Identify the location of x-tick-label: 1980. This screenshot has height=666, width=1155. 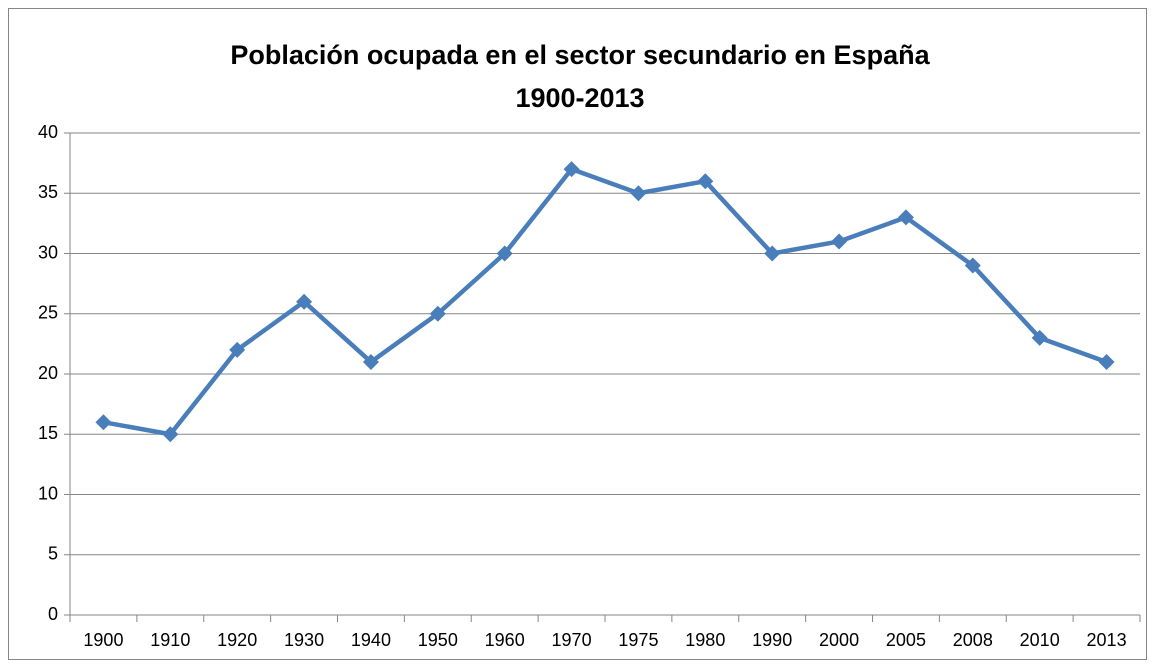
(705, 640).